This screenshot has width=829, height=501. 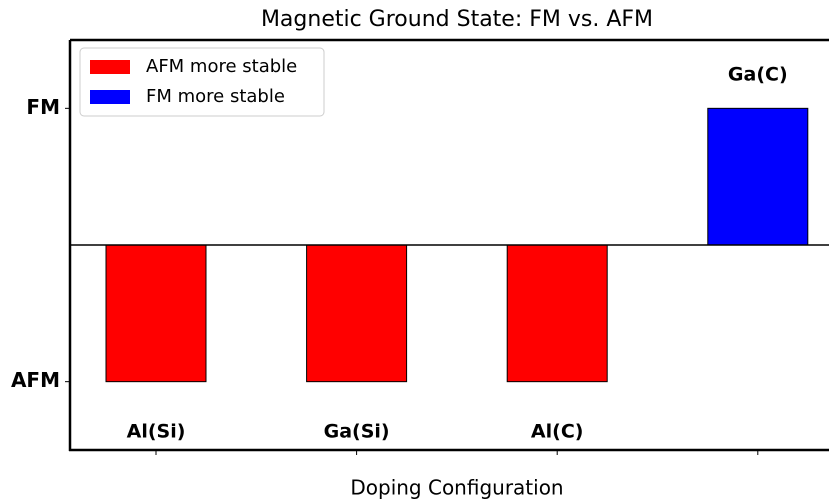 I want to click on y-tick-label: FM, so click(x=43, y=107).